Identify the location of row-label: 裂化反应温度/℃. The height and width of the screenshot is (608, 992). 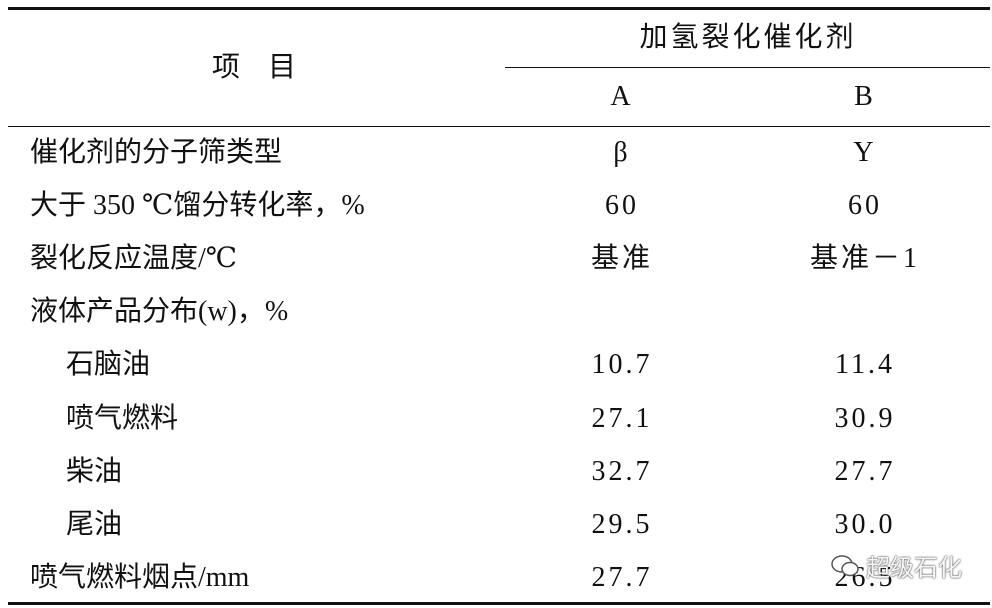
(134, 259).